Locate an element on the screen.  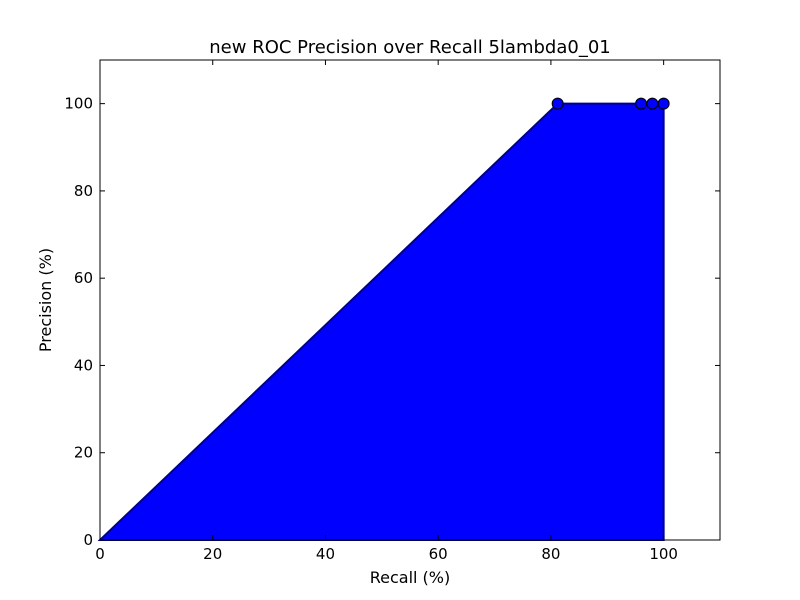
y-tick-label-60: 60 is located at coordinates (83, 278).